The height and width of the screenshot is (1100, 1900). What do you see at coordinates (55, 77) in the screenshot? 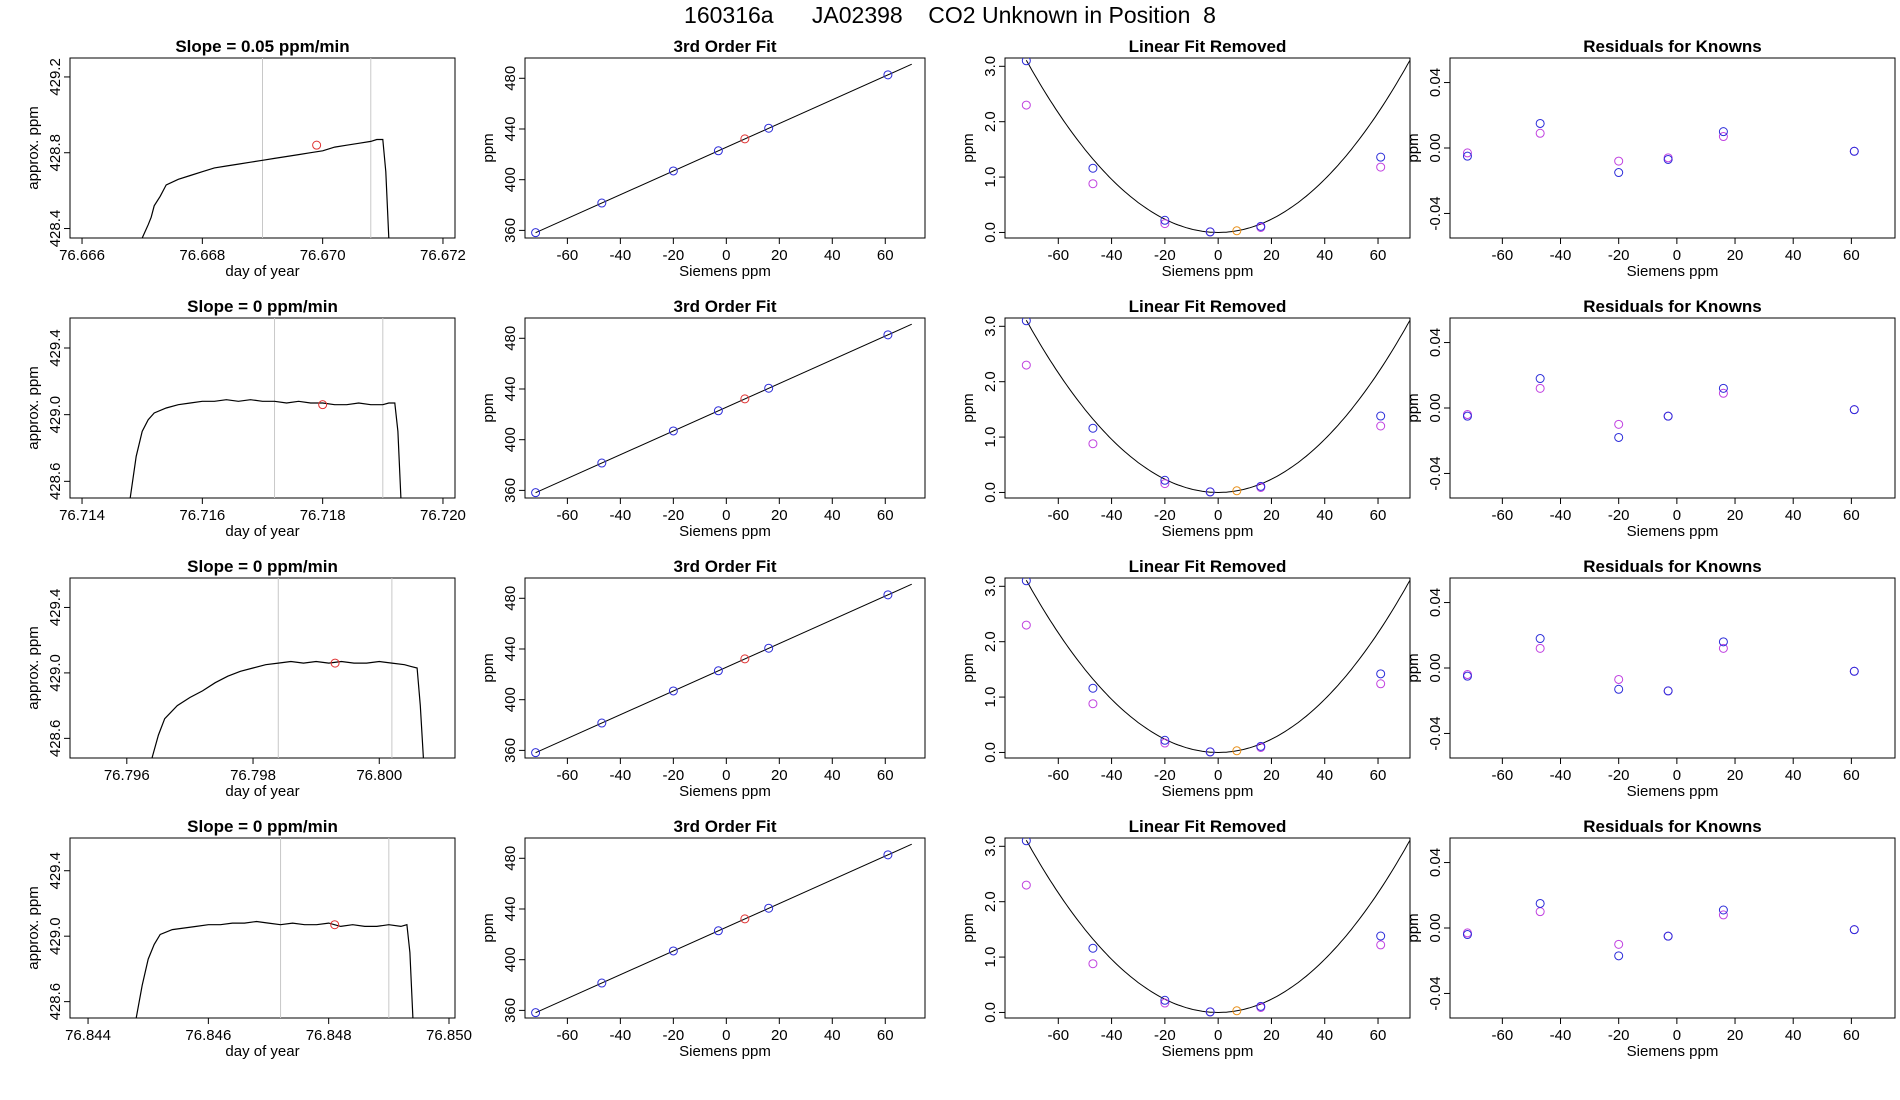
I see `y-tick-label: 429.2` at bounding box center [55, 77].